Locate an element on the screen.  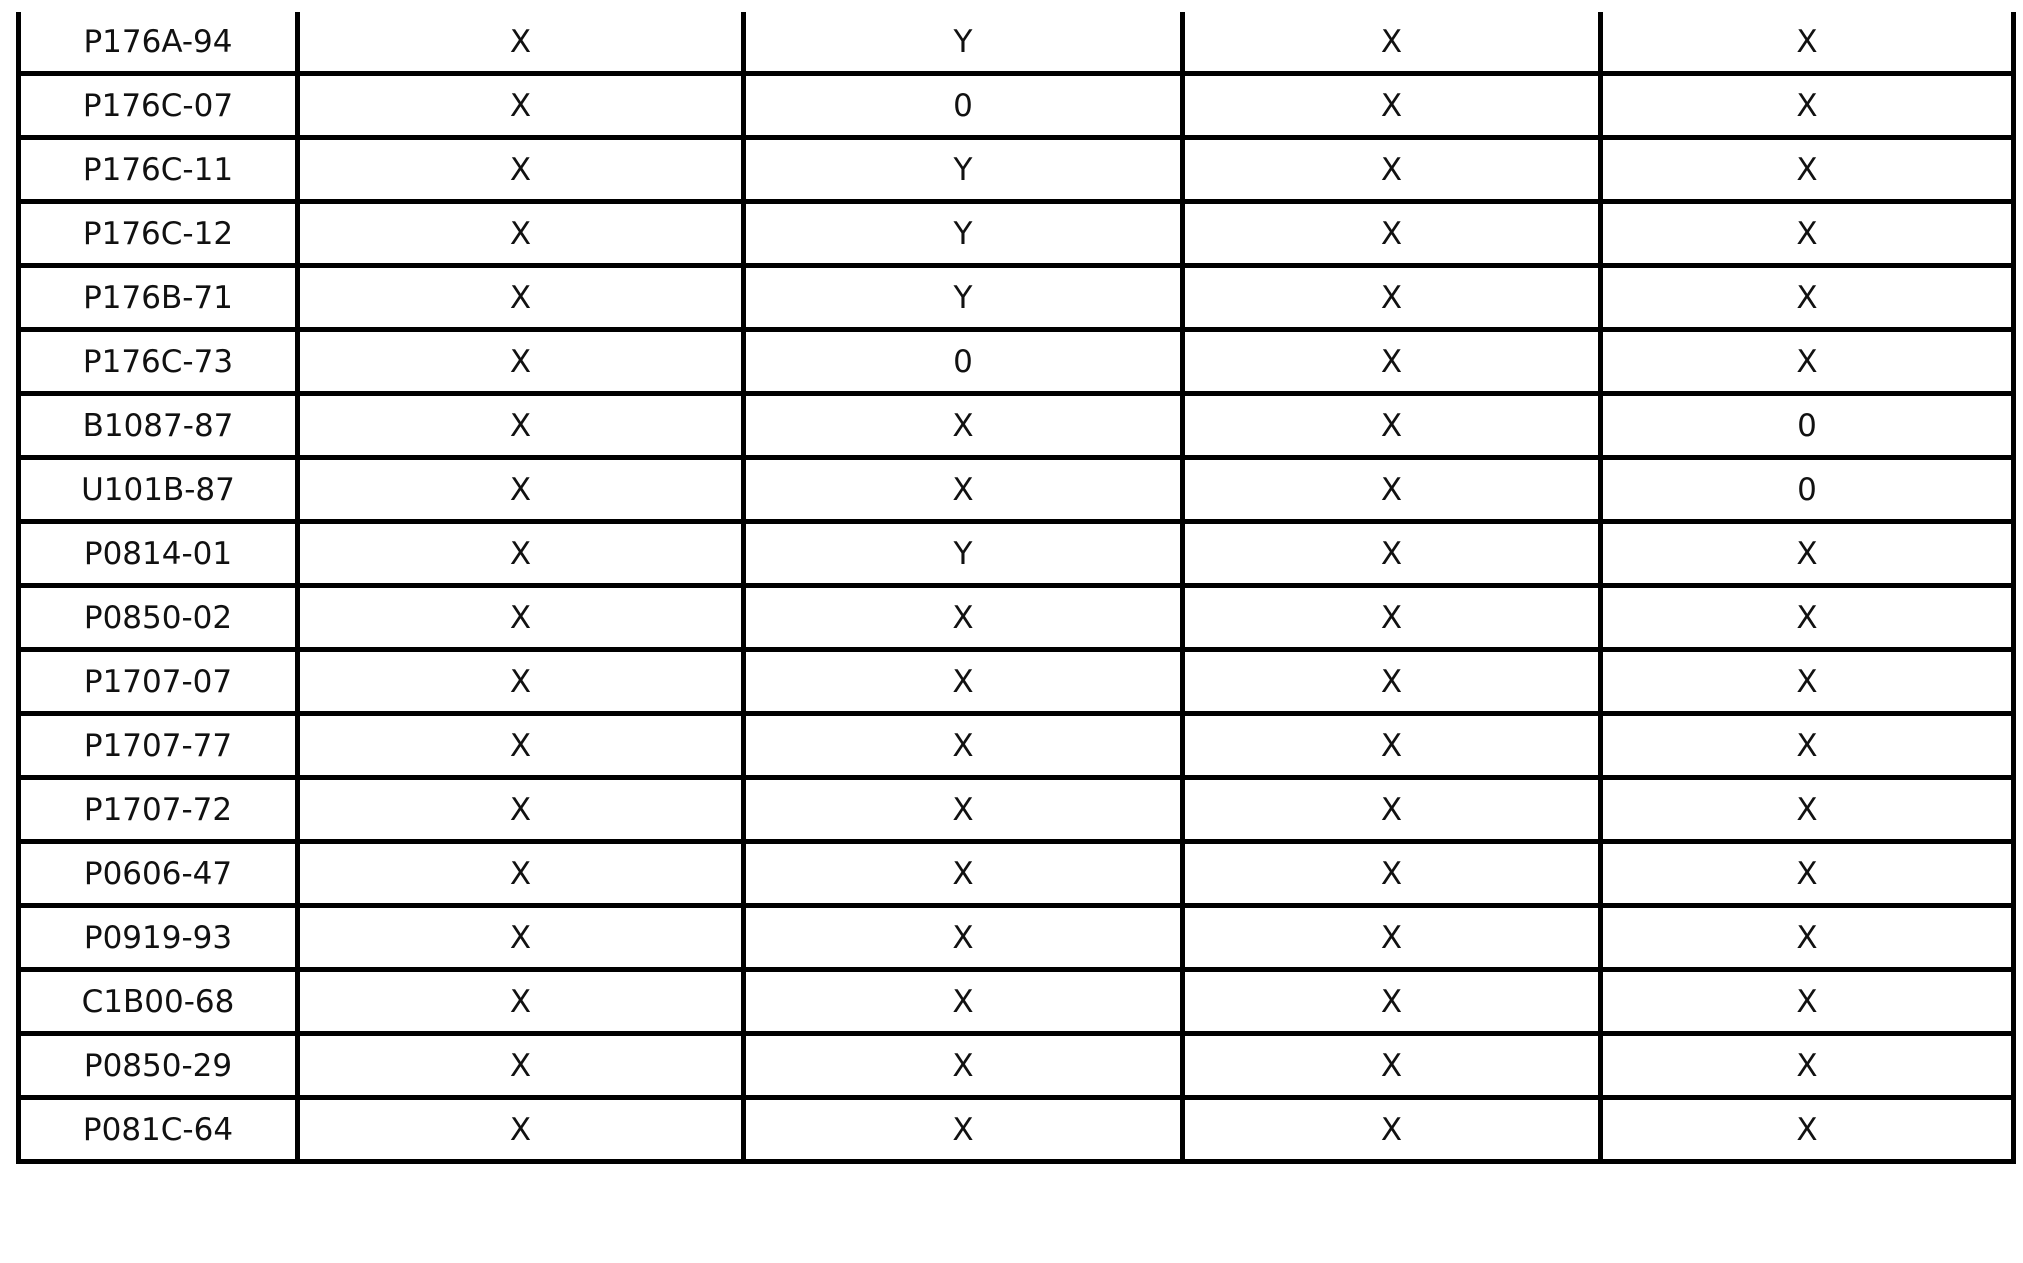
code-cell: P176A-94 is located at coordinates (158, 44).